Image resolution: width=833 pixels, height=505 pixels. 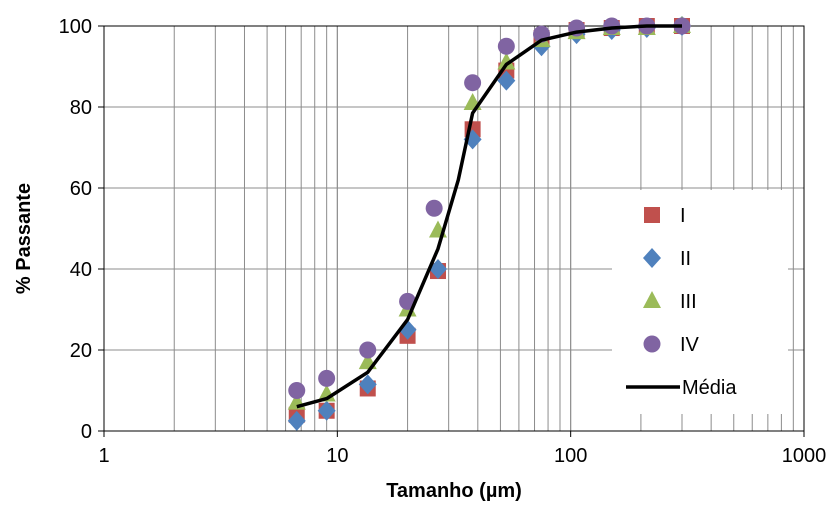 I want to click on x-axis-title: Tamanho (µm), so click(x=454, y=491).